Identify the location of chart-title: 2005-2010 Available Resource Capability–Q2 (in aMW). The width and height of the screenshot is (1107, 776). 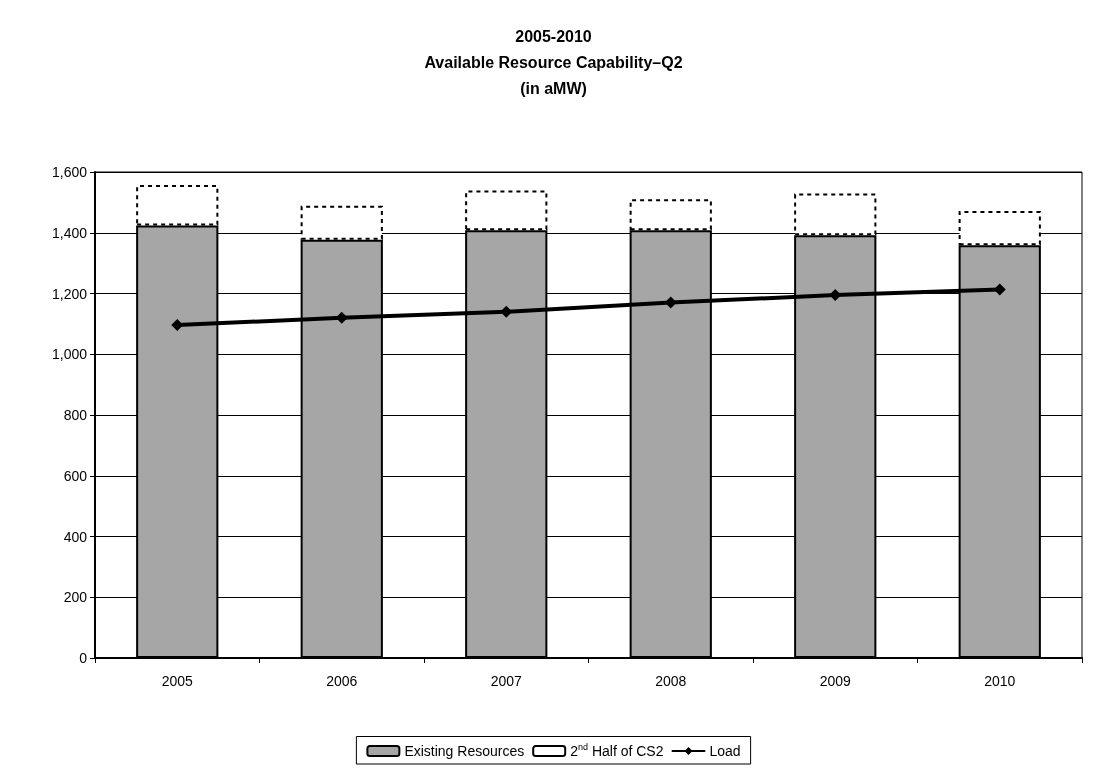
(553, 62).